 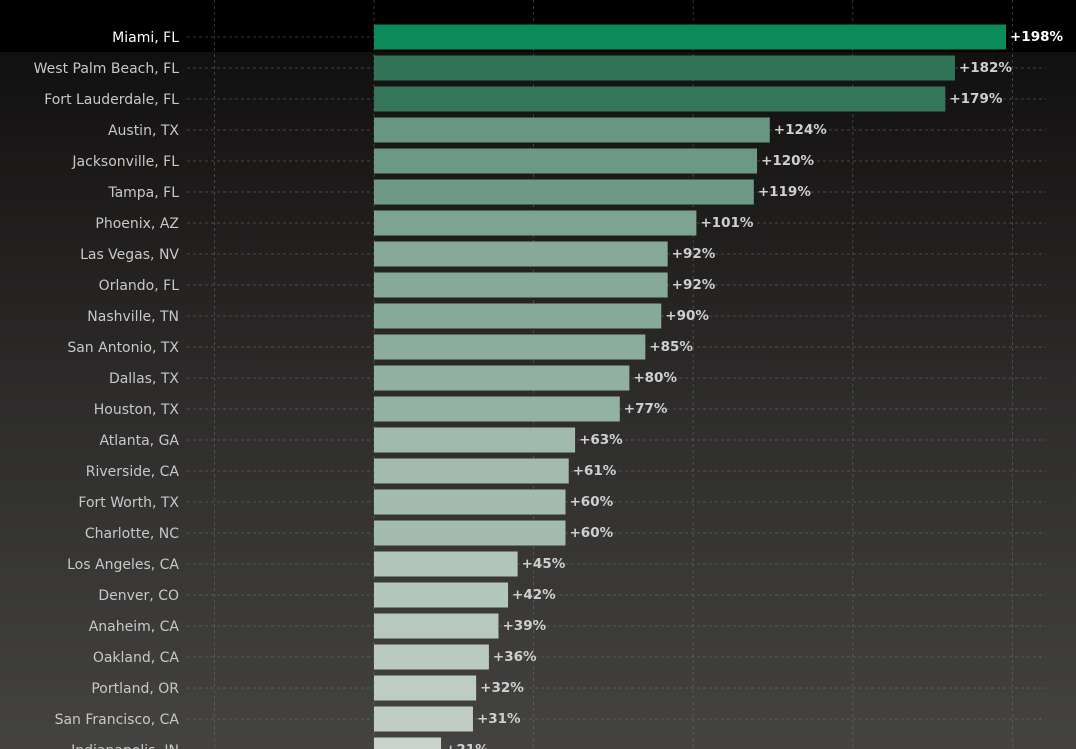 What do you see at coordinates (671, 347) in the screenshot?
I see `value-label: +85%` at bounding box center [671, 347].